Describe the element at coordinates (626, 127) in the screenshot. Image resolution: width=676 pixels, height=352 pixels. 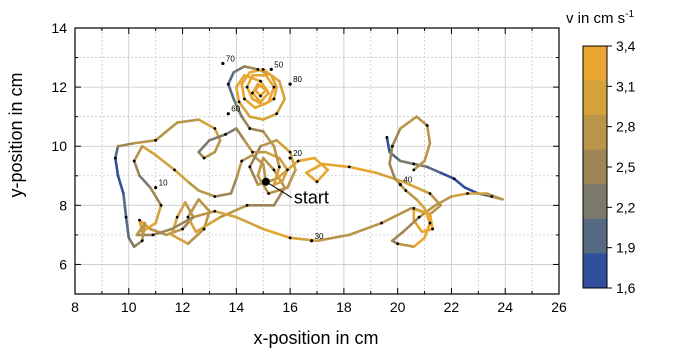
I see `colorbar-tick-label: 2,8` at that location.